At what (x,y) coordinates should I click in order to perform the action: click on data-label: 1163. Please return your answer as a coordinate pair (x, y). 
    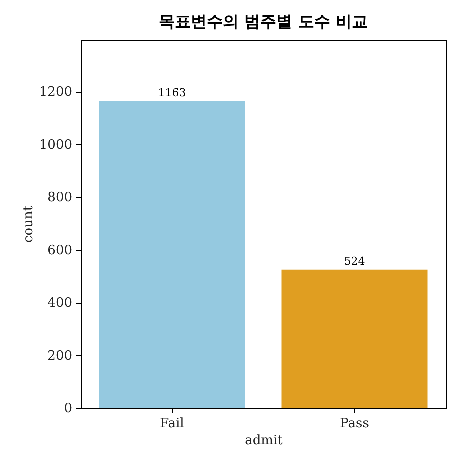
    Looking at the image, I should click on (172, 93).